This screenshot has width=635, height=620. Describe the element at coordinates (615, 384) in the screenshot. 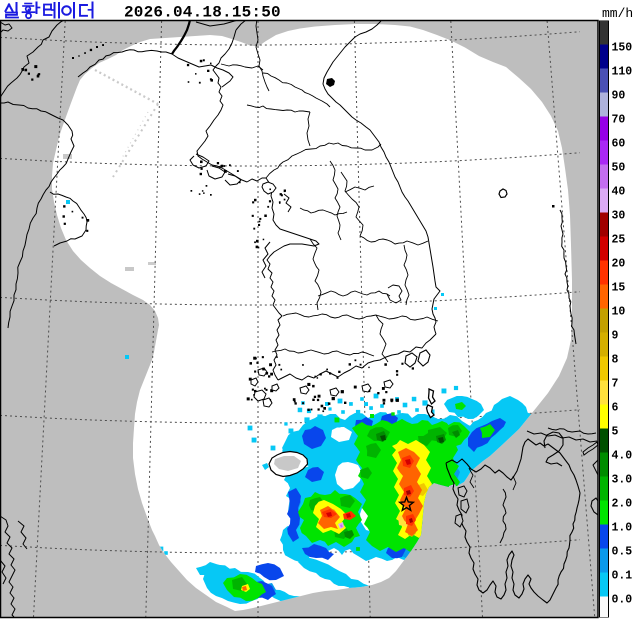

I see `svg-text: 7` at that location.